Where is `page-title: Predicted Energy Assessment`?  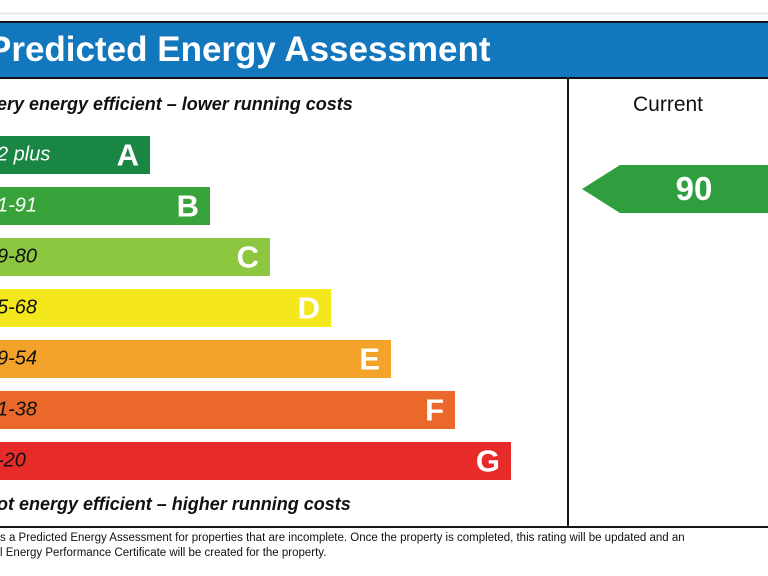 page-title: Predicted Energy Assessment is located at coordinates (245, 49).